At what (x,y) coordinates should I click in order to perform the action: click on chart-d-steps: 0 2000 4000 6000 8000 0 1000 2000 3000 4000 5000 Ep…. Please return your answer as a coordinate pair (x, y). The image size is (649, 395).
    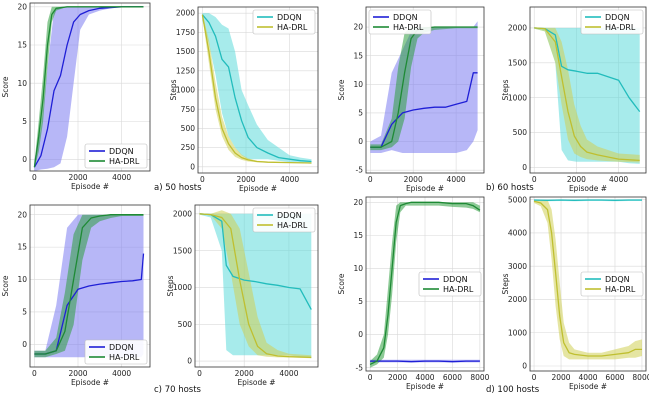
    Looking at the image, I should click on (575, 293).